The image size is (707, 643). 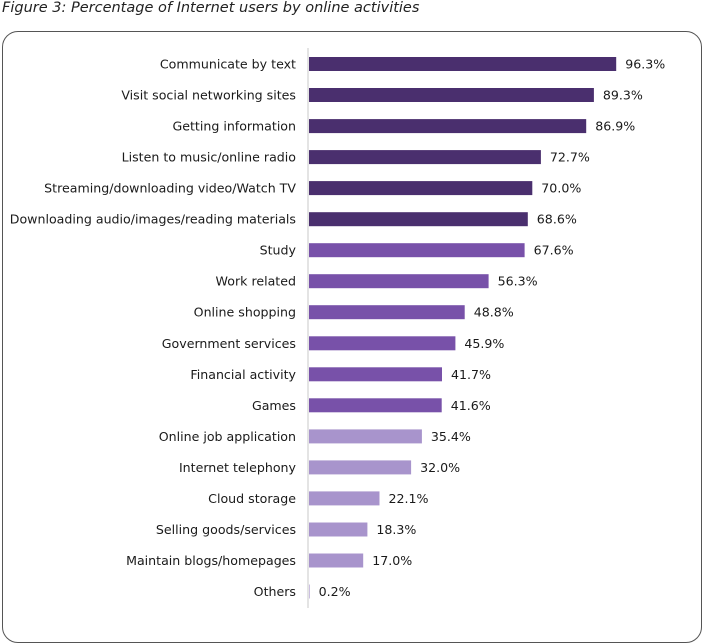 What do you see at coordinates (645, 64) in the screenshot?
I see `data-label: 96.3%` at bounding box center [645, 64].